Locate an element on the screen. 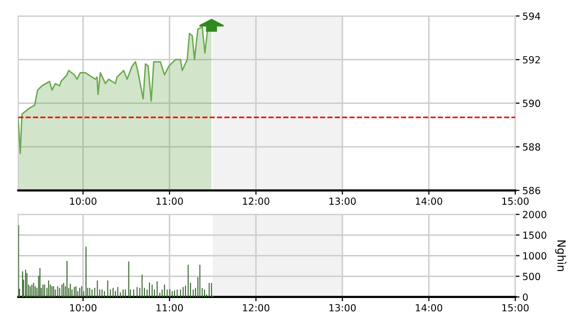 The height and width of the screenshot is (320, 570). y-axis-title: Nghìn is located at coordinates (560, 256).